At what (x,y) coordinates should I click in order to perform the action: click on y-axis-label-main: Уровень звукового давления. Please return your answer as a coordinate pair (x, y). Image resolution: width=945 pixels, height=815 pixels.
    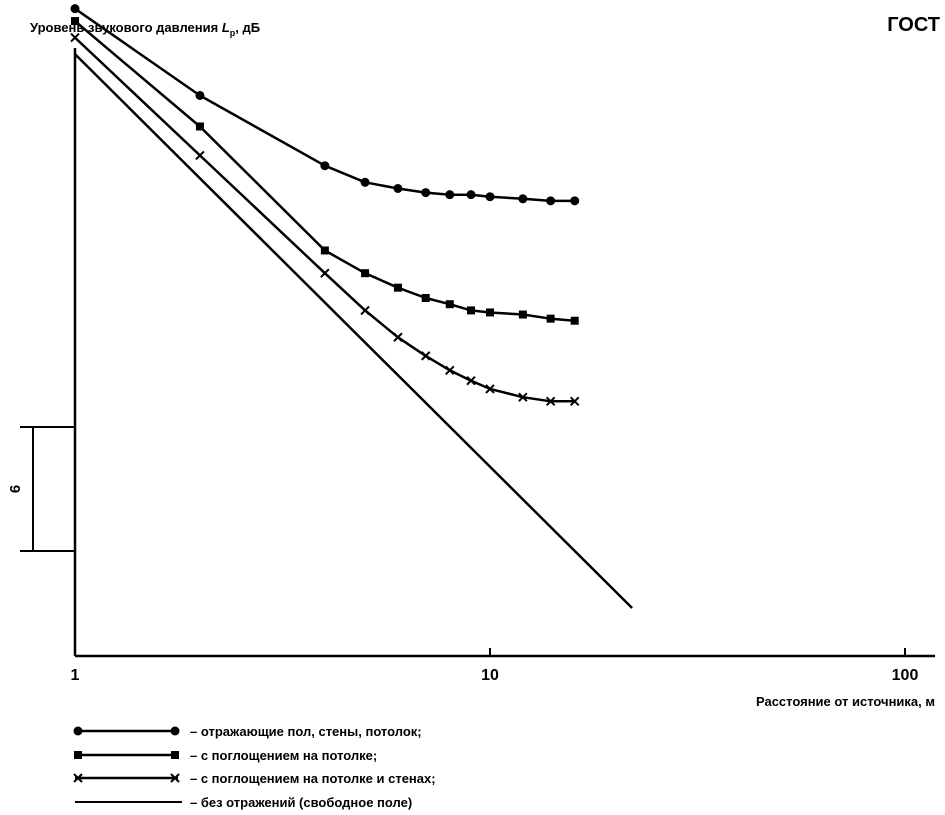
    Looking at the image, I should click on (126, 27).